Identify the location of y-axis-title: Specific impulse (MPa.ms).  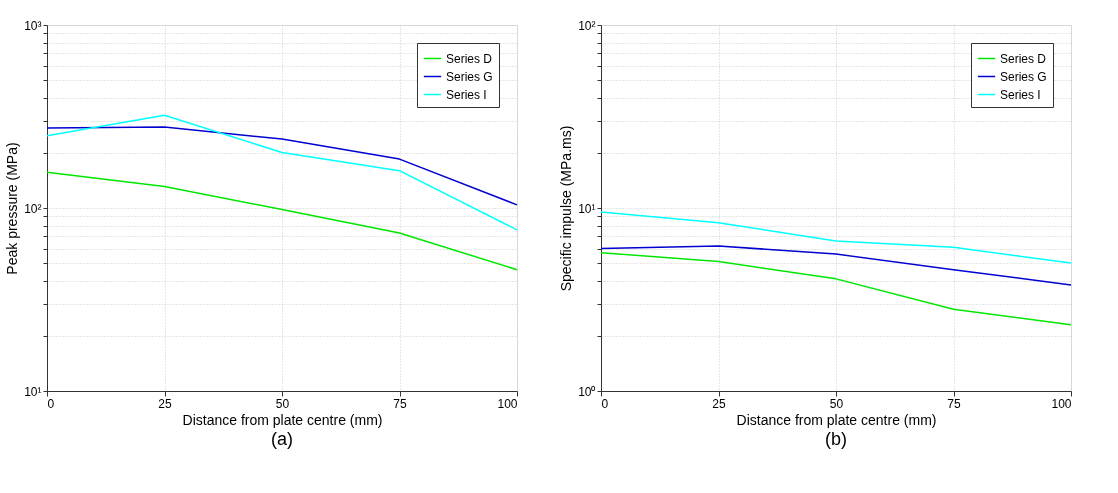
(566, 208).